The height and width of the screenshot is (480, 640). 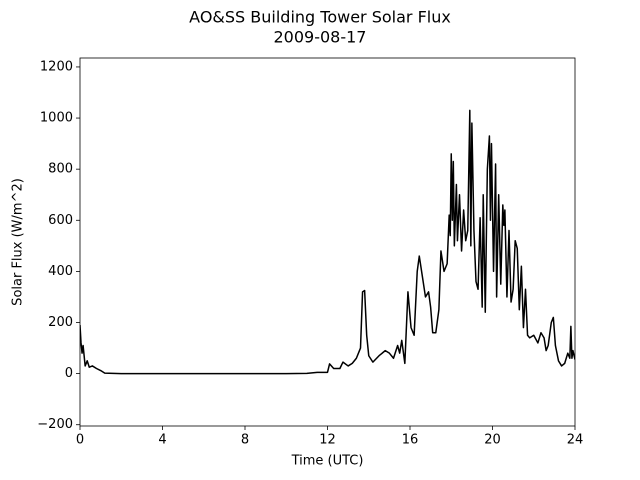 What do you see at coordinates (320, 17) in the screenshot?
I see `chart-title: AO&SS Building Tower Solar Flux` at bounding box center [320, 17].